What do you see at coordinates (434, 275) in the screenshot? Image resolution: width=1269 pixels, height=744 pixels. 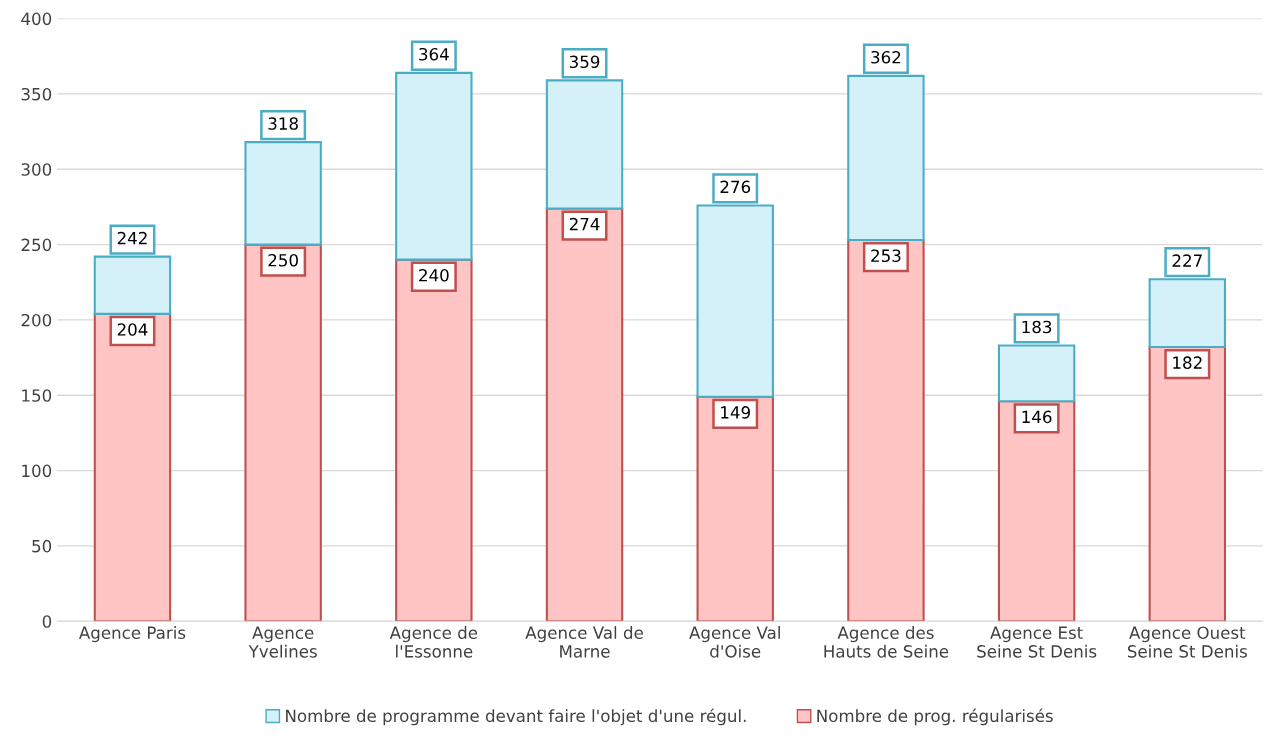 I see `data-label: 240` at bounding box center [434, 275].